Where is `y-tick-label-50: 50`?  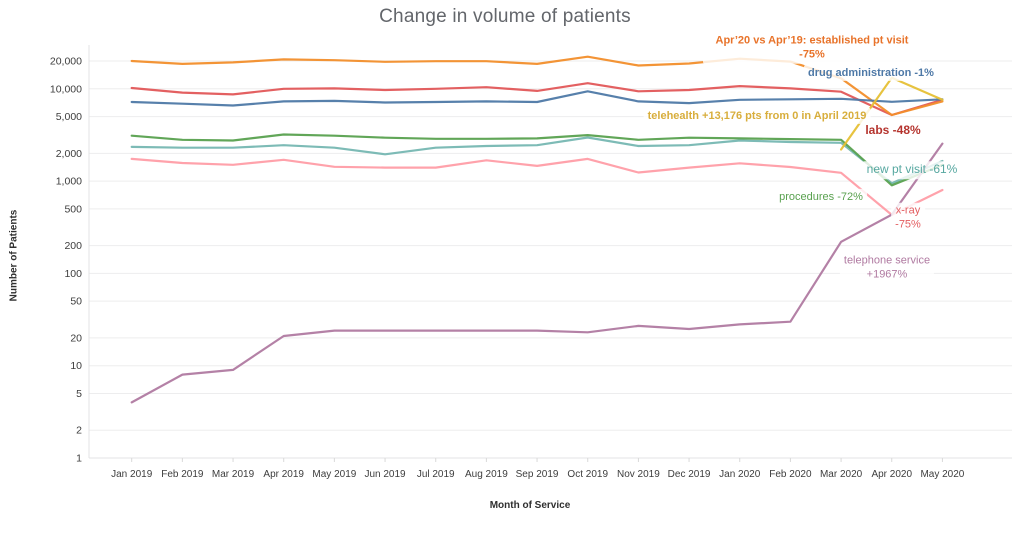 y-tick-label-50: 50 is located at coordinates (76, 302).